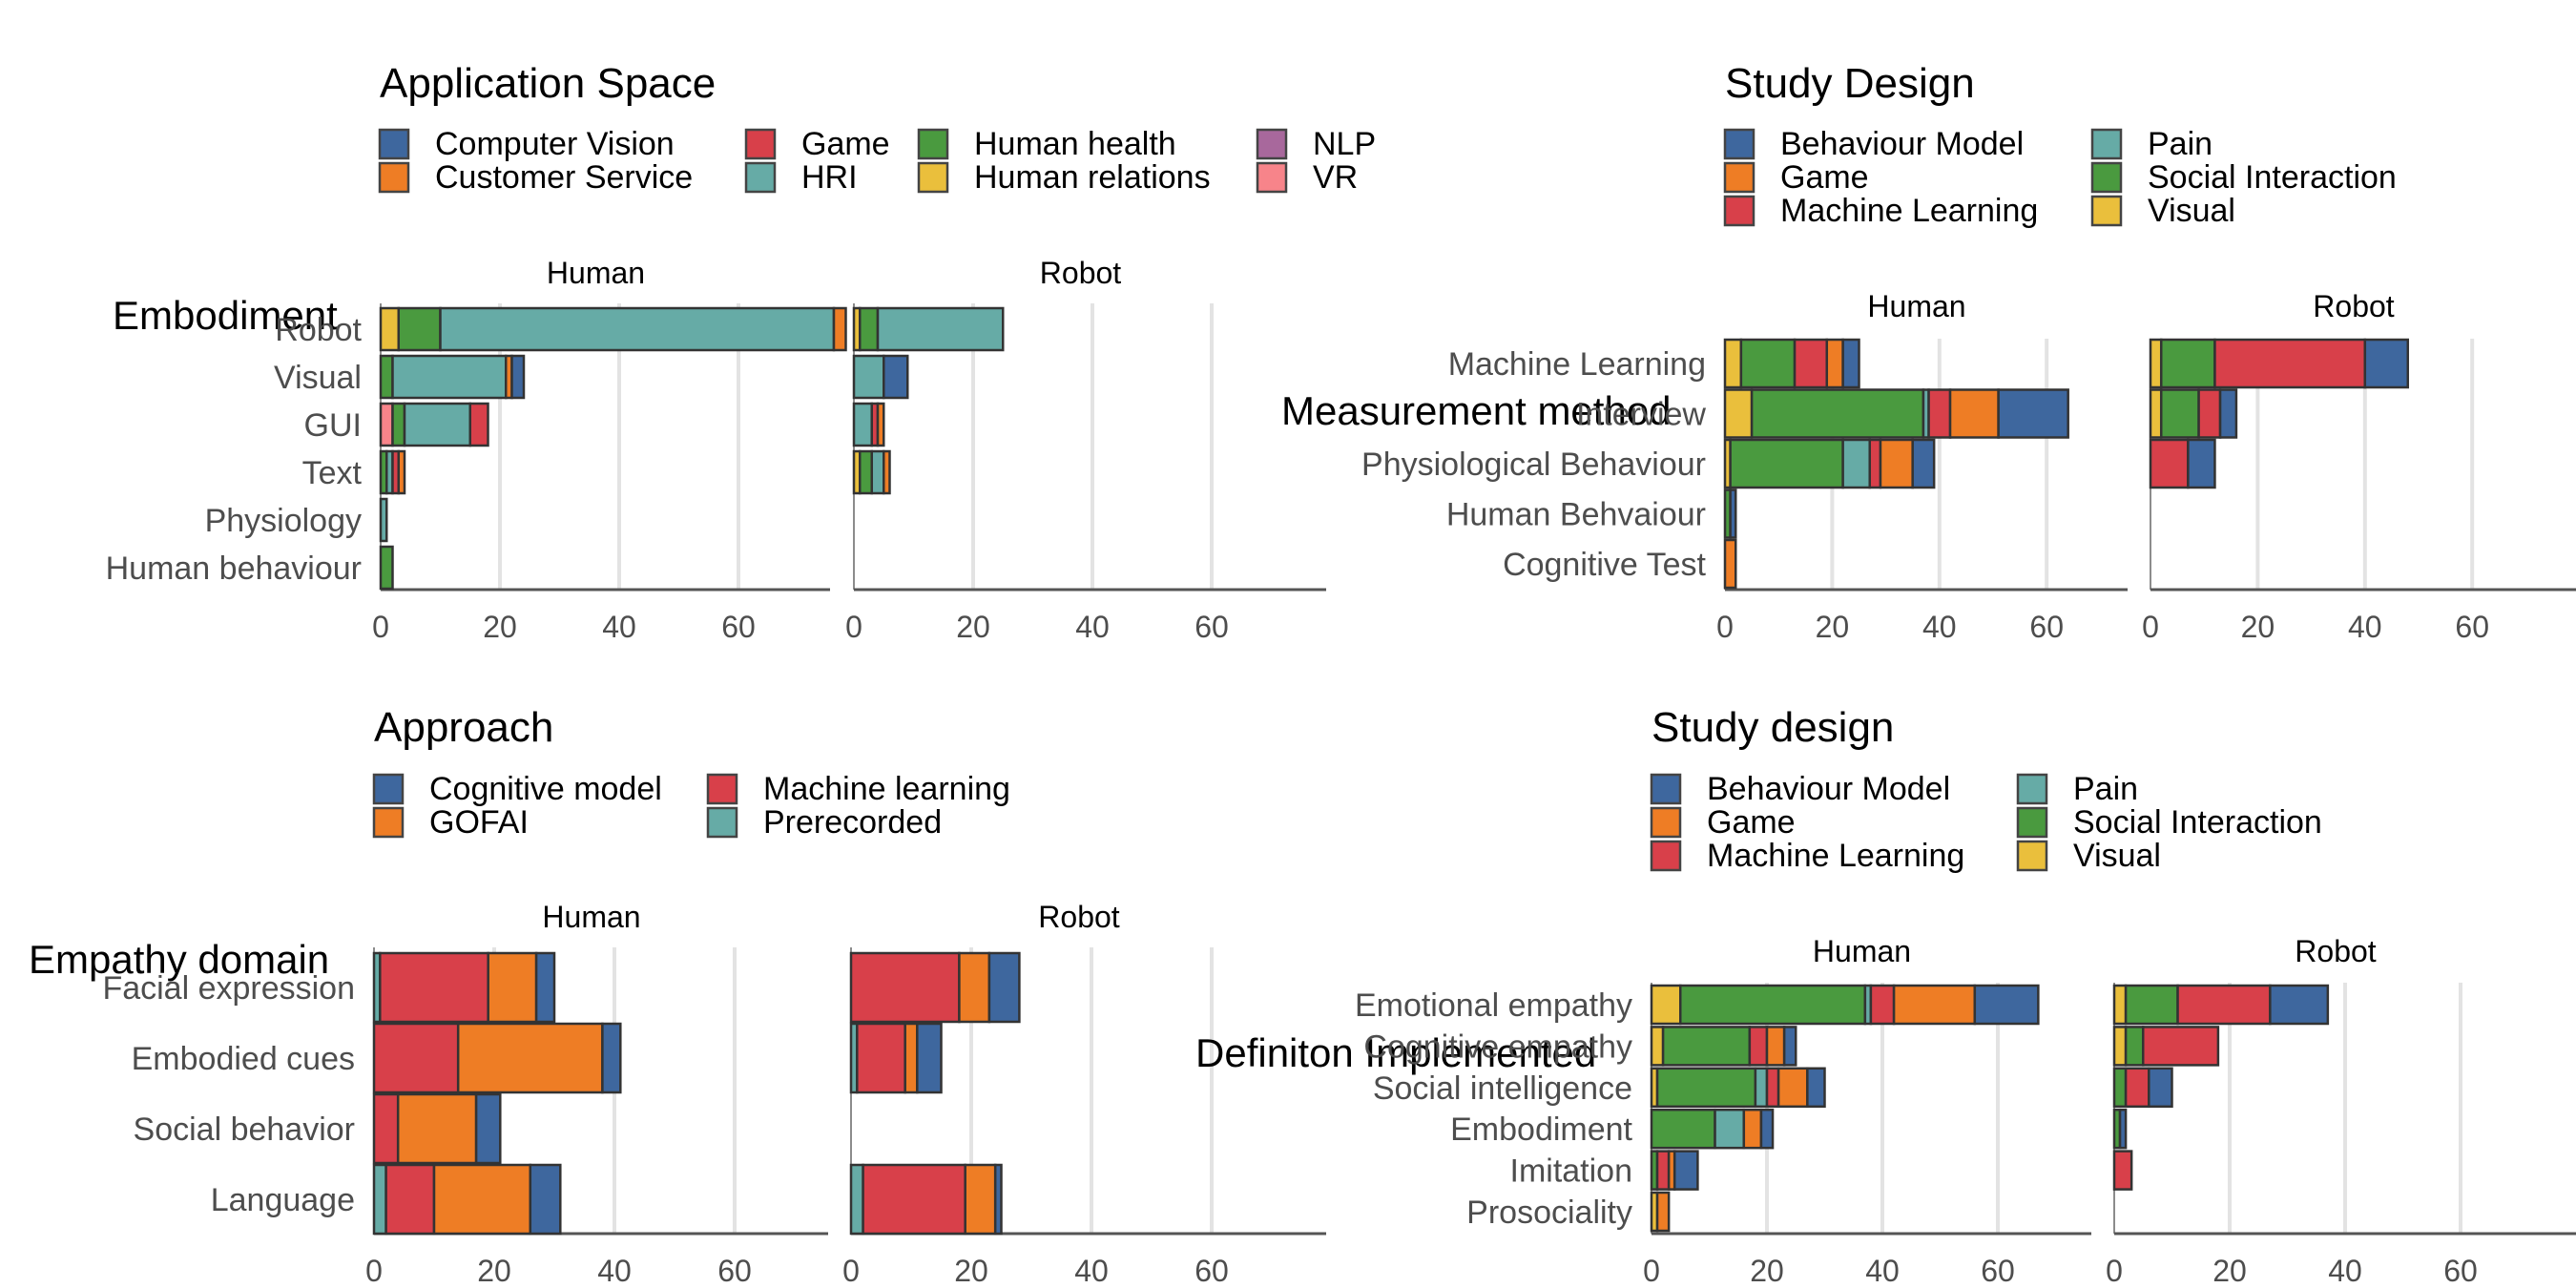 The image size is (2576, 1288). Describe the element at coordinates (332, 473) in the screenshot. I see `category-label-text: Text` at that location.